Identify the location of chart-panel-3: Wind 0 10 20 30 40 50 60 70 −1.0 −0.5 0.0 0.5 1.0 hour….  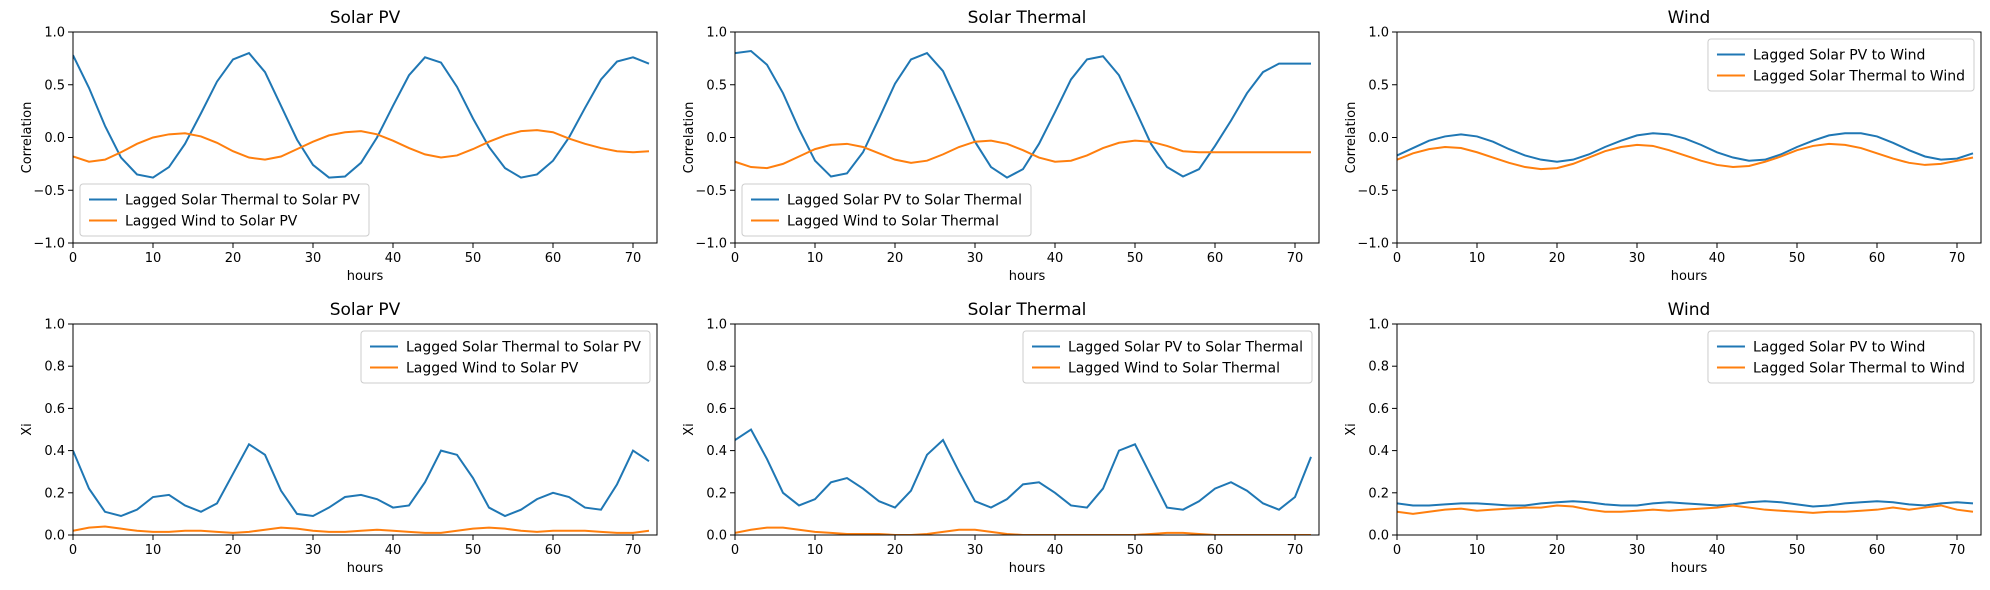
(1663, 146).